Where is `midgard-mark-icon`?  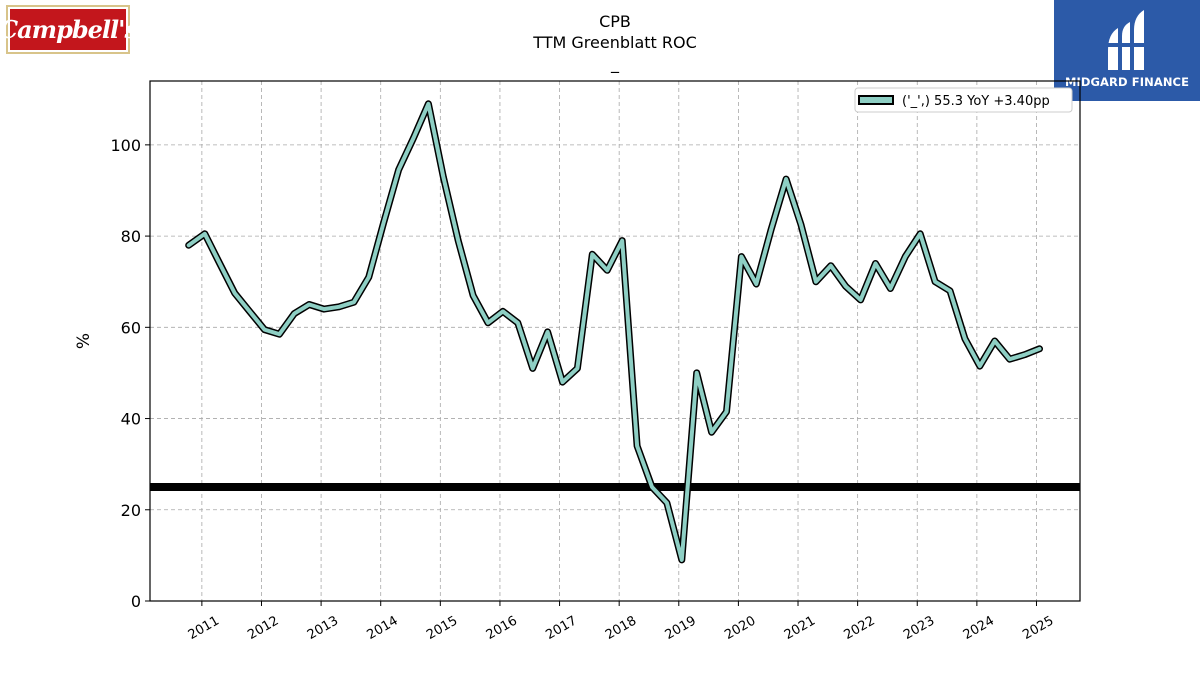 midgard-mark-icon is located at coordinates (1127, 40).